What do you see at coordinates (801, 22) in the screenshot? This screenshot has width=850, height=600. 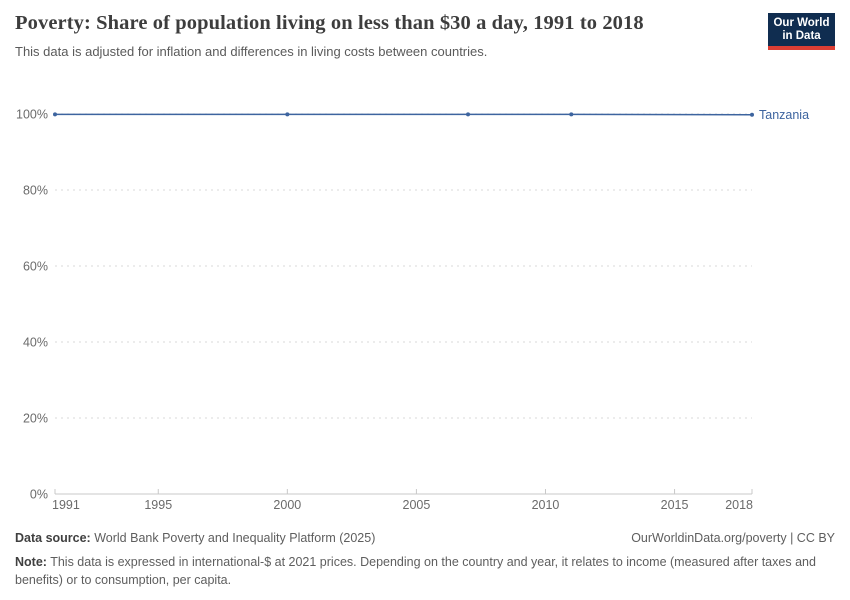 I see `owid-logo-line1: Our World` at bounding box center [801, 22].